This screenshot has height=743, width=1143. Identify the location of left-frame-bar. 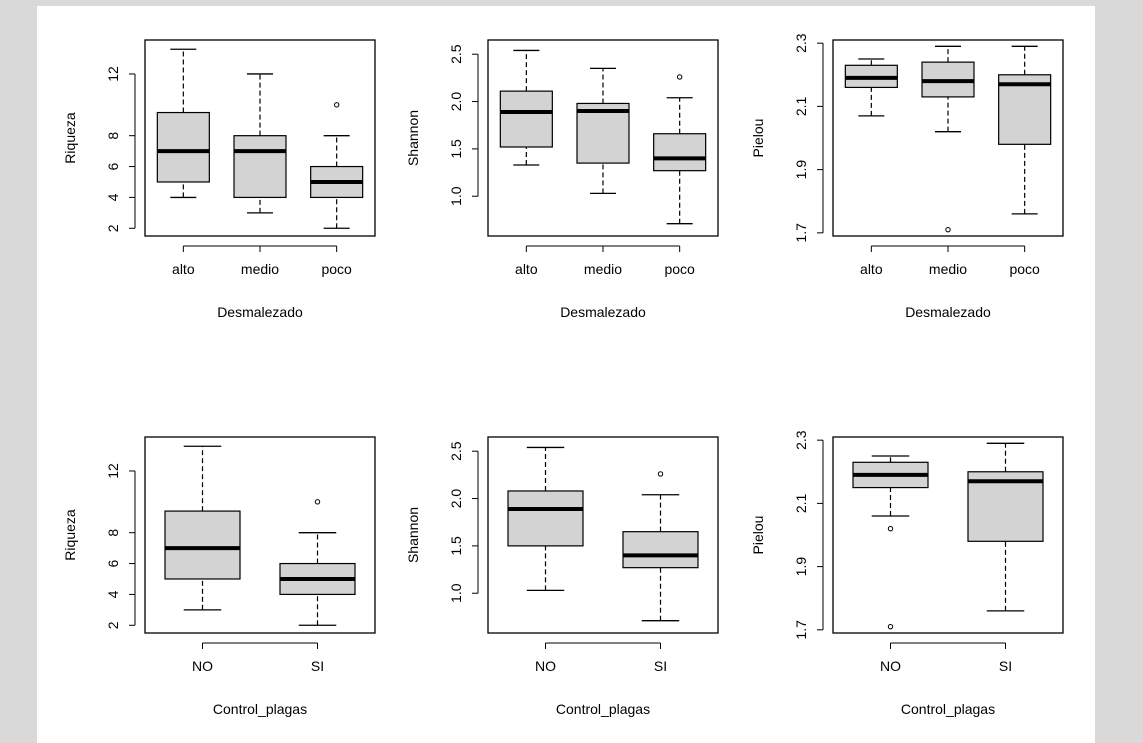
(18, 371).